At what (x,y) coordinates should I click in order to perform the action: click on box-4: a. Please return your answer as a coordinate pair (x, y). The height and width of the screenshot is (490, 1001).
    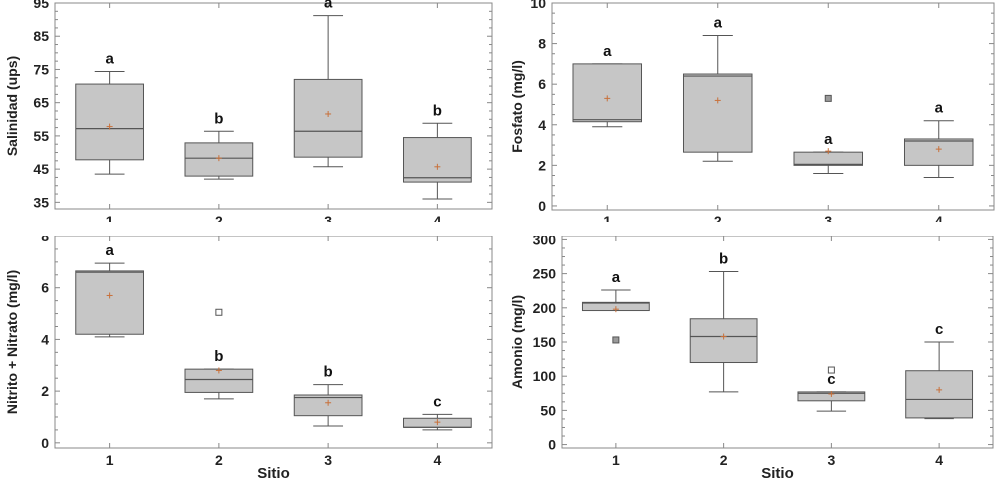
    Looking at the image, I should click on (938, 139).